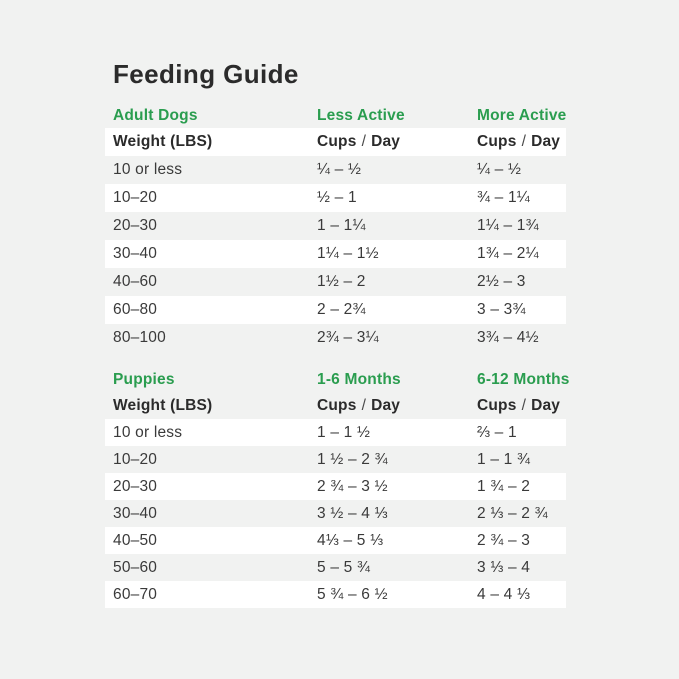  Describe the element at coordinates (504, 459) in the screenshot. I see `months-6-12-cell: 1 – 1 ¾` at that location.